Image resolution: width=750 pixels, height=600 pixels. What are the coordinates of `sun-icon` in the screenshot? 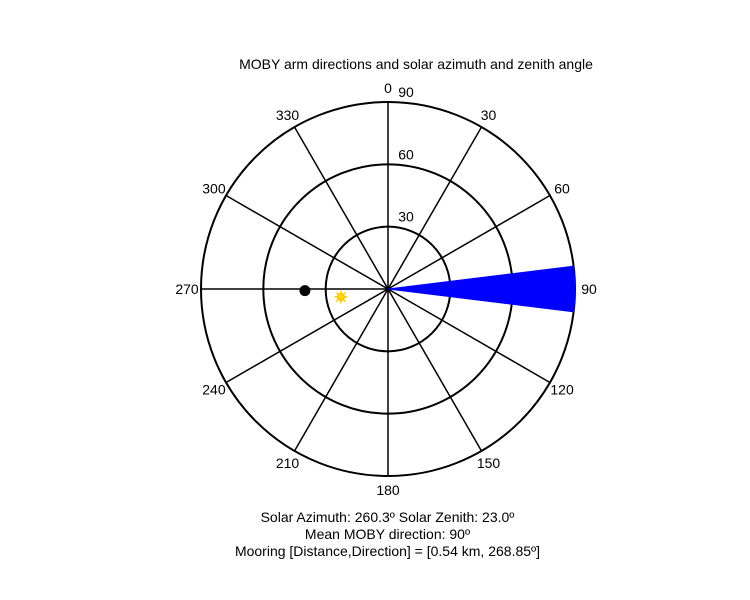 It's located at (341, 297).